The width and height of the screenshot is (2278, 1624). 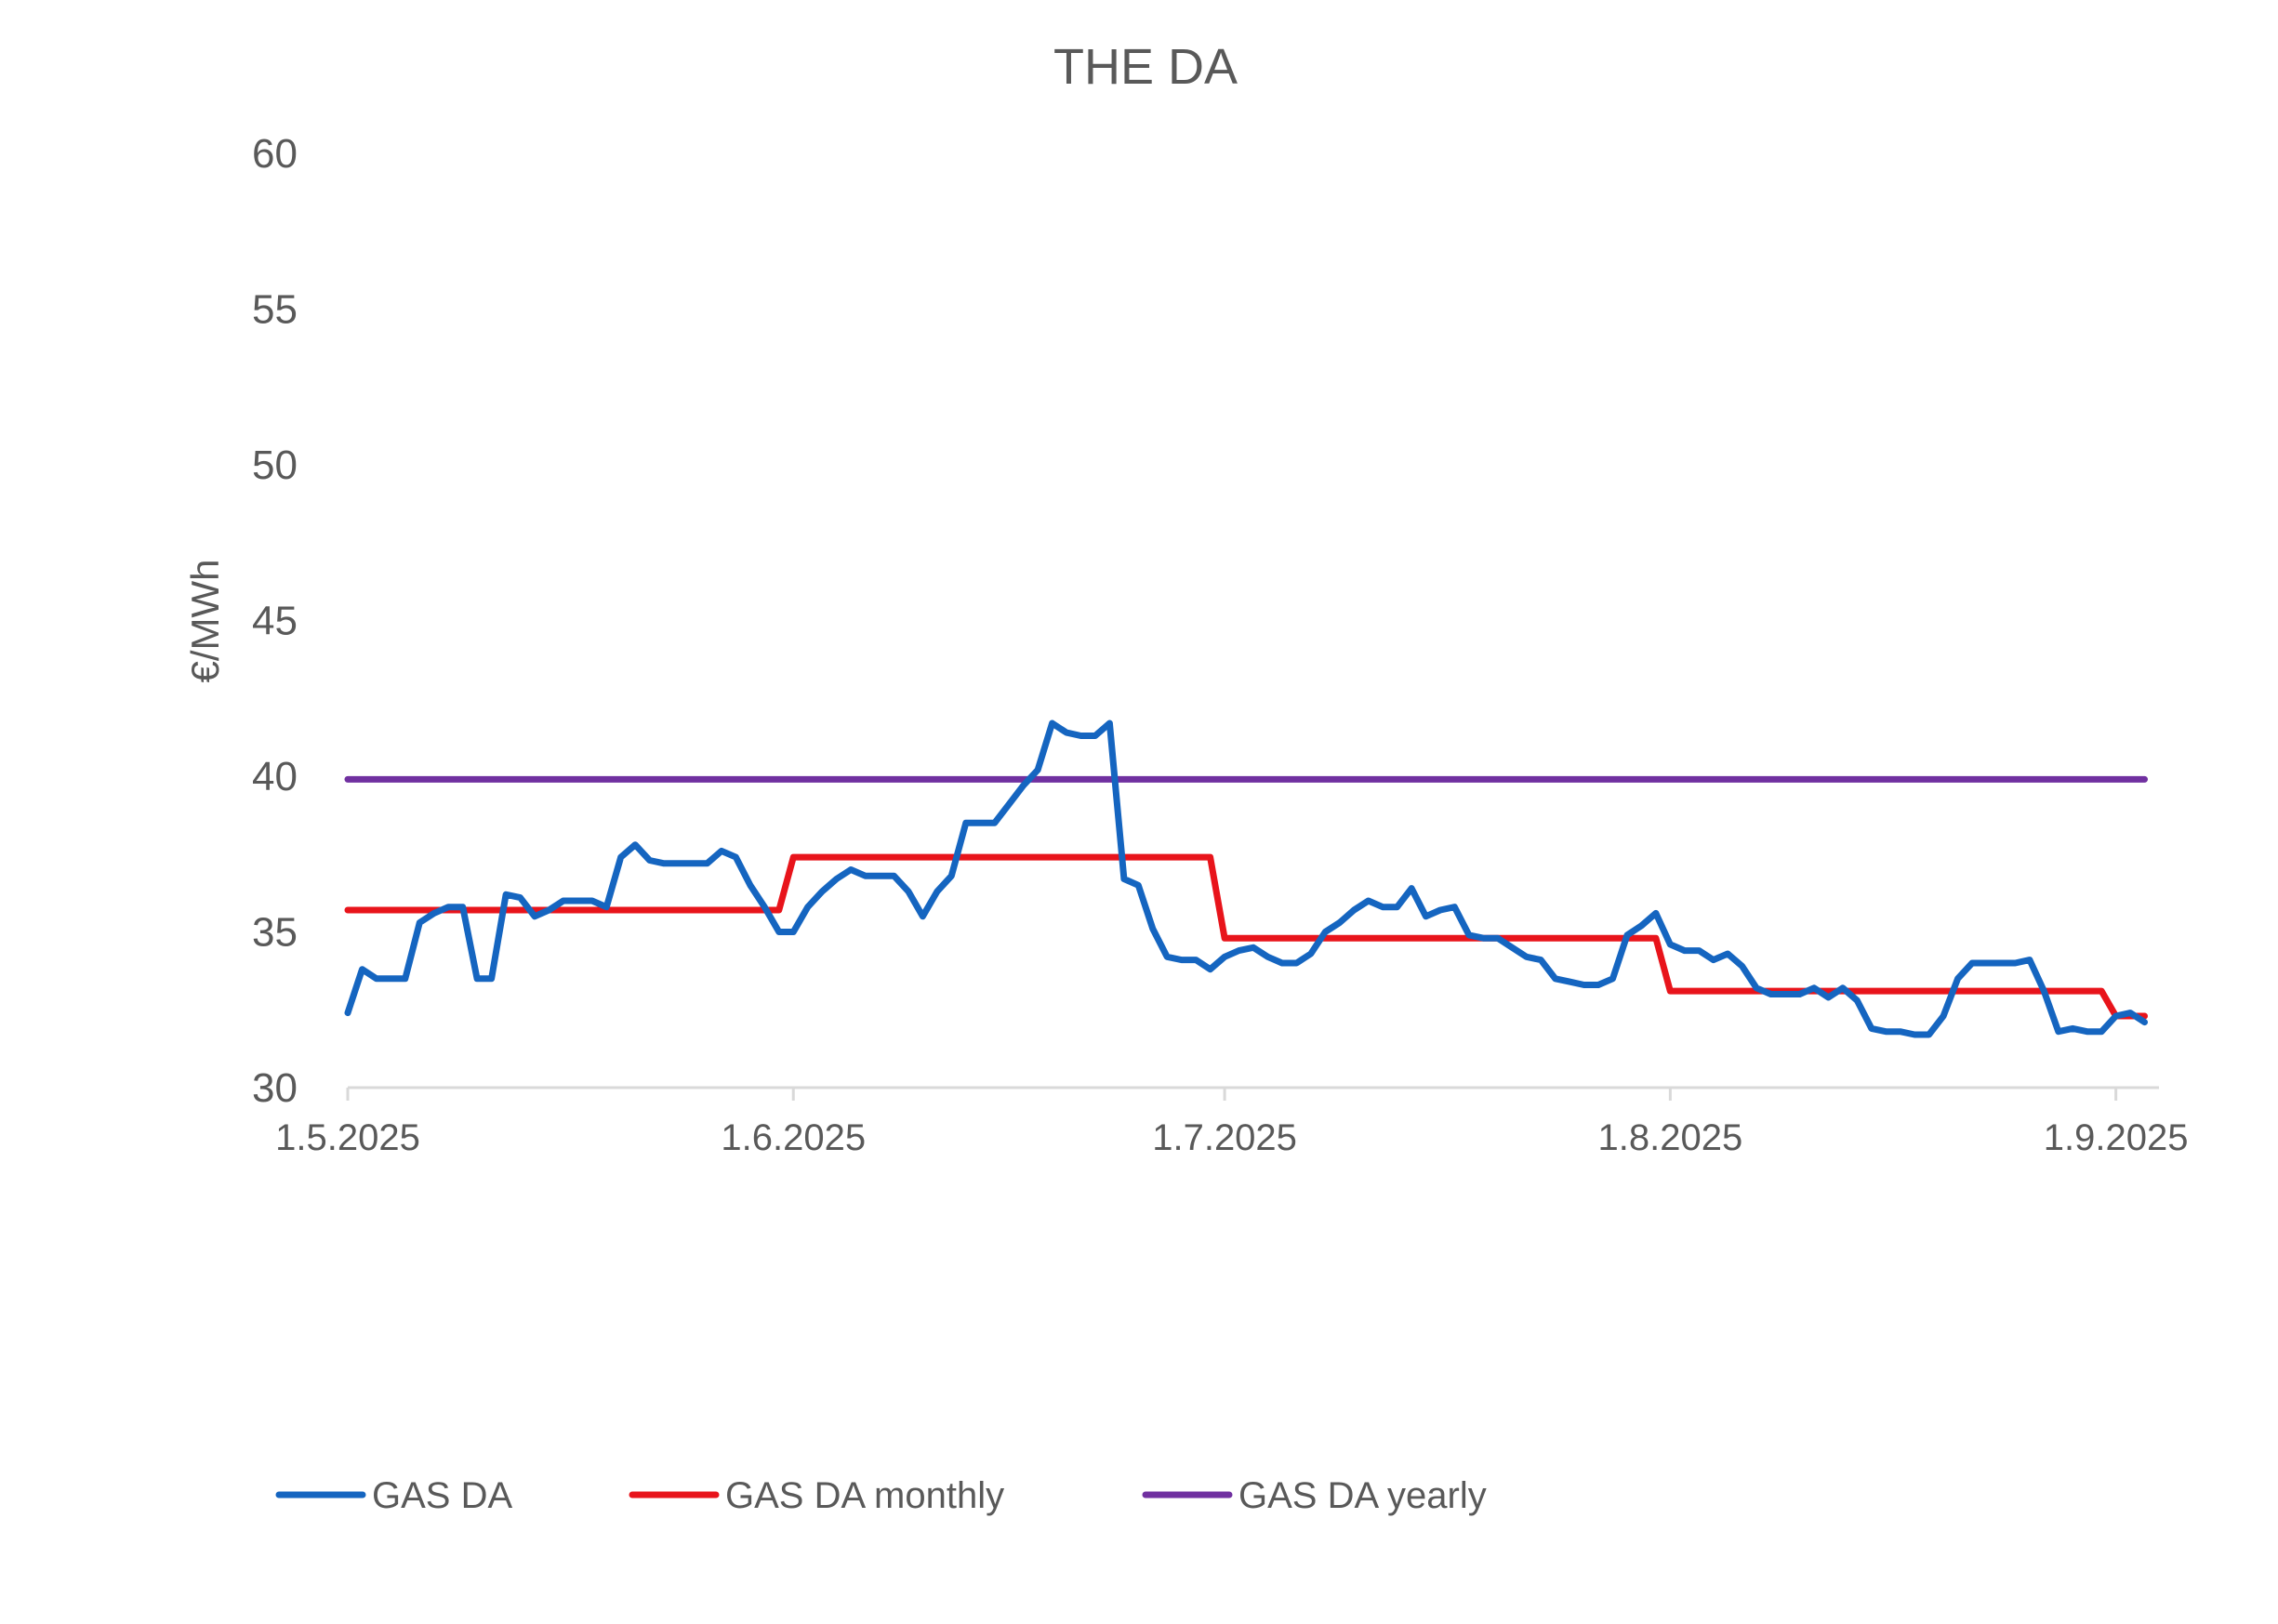 I want to click on x-tick-label: 1.7.2025, so click(x=1224, y=1137).